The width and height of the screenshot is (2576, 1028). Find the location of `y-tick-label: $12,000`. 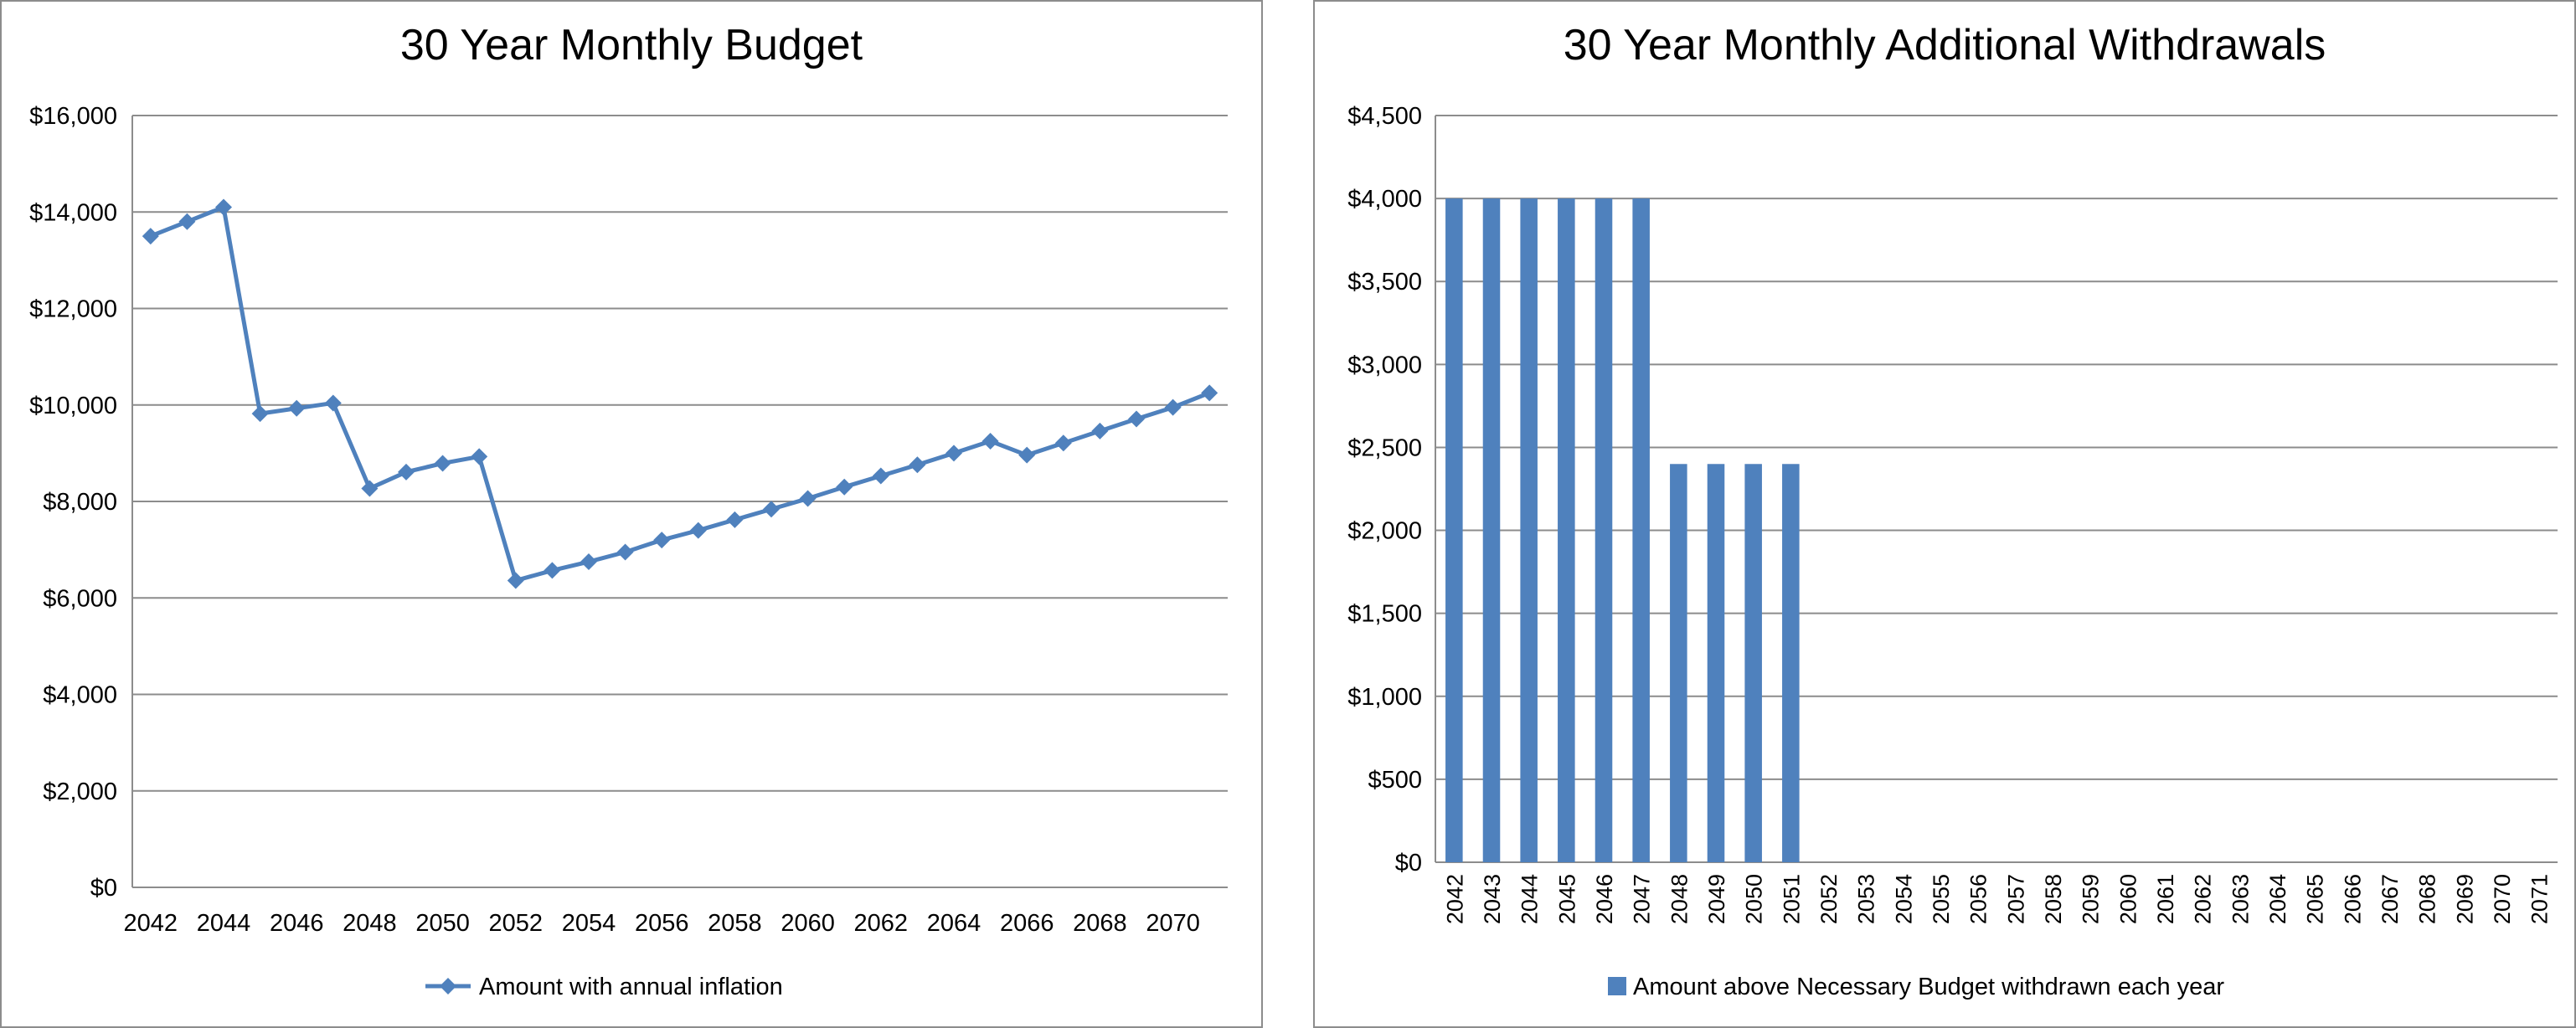

y-tick-label: $12,000 is located at coordinates (73, 309).